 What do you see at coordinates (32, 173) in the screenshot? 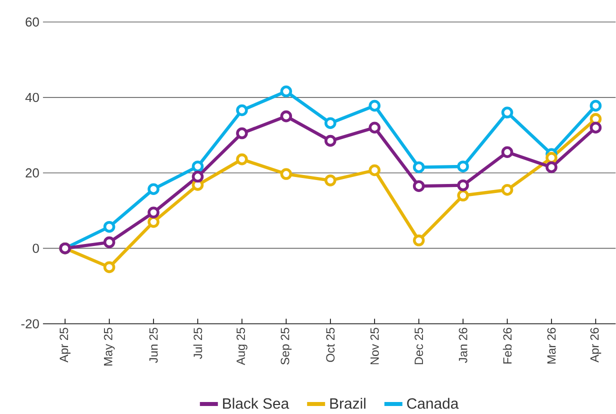
I see `y-tick-label: 20` at bounding box center [32, 173].